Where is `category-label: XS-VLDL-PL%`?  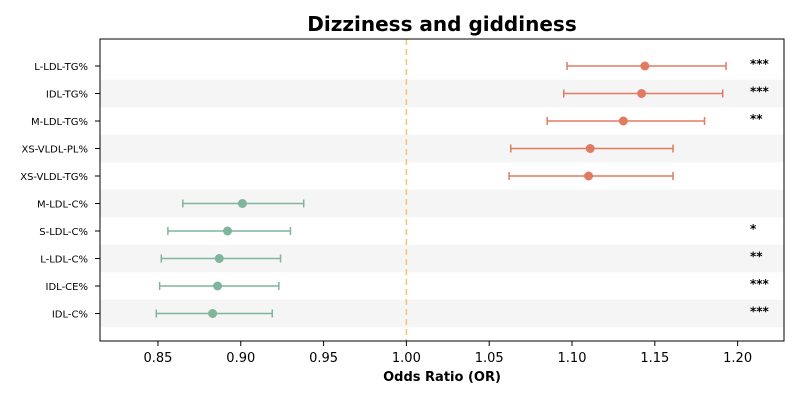 category-label: XS-VLDL-PL% is located at coordinates (55, 150).